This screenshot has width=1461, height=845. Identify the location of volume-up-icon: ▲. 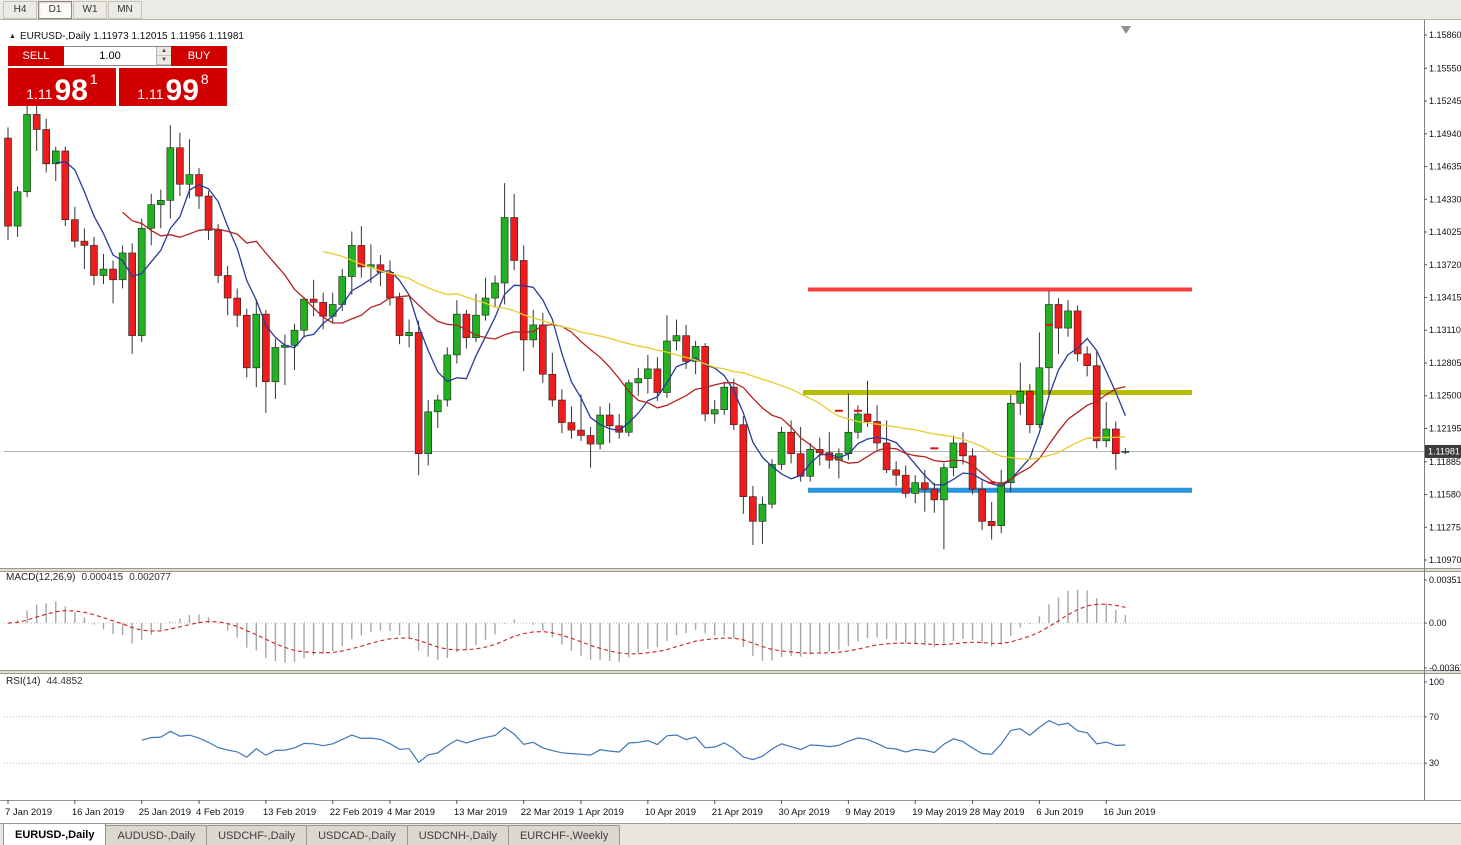
(164, 51).